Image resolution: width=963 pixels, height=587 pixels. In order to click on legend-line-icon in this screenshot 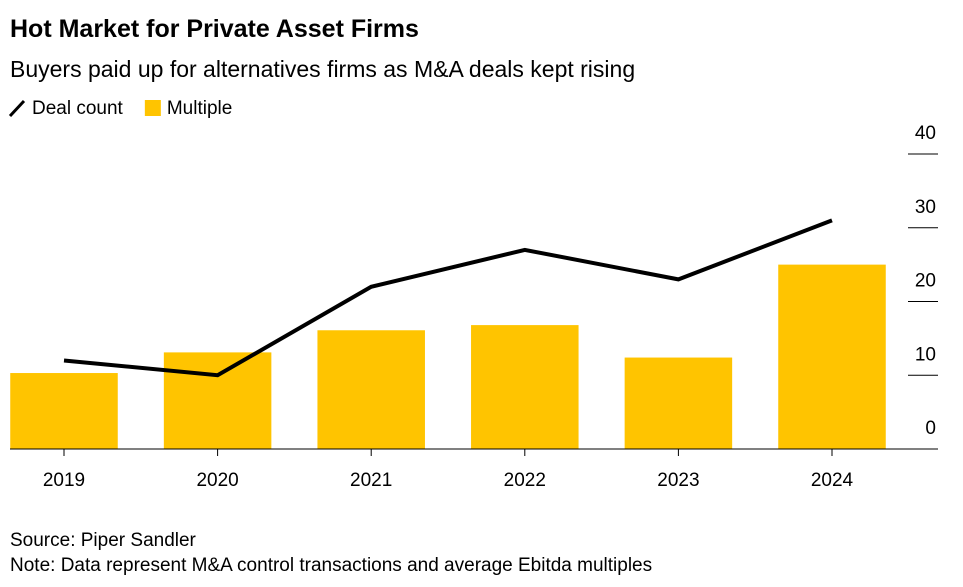, I will do `click(17, 108)`.